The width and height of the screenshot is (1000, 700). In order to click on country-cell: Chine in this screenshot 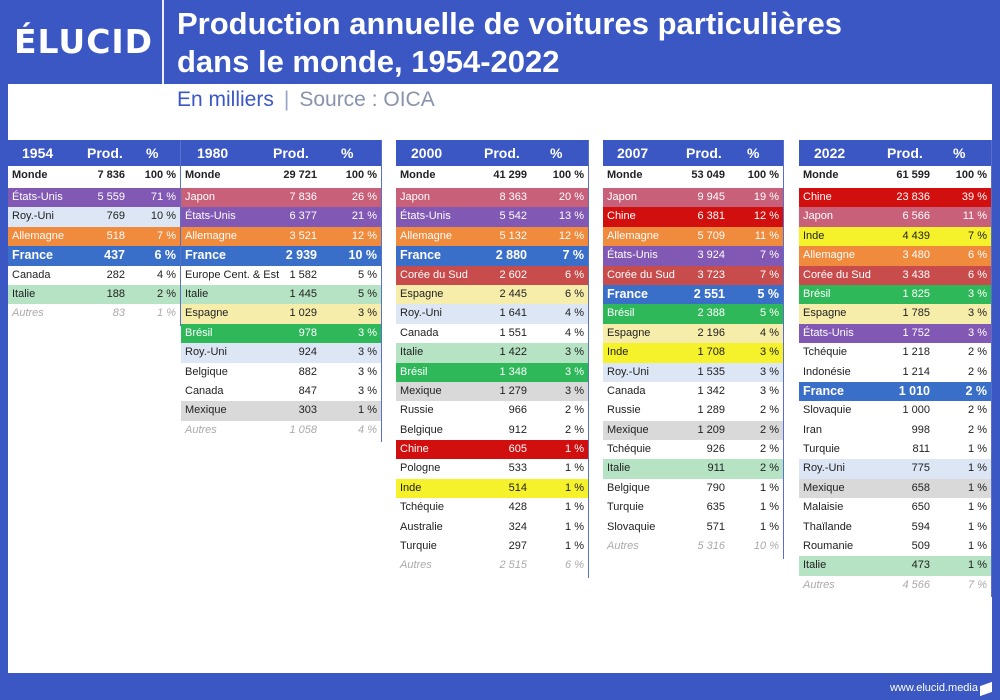, I will do `click(414, 449)`.